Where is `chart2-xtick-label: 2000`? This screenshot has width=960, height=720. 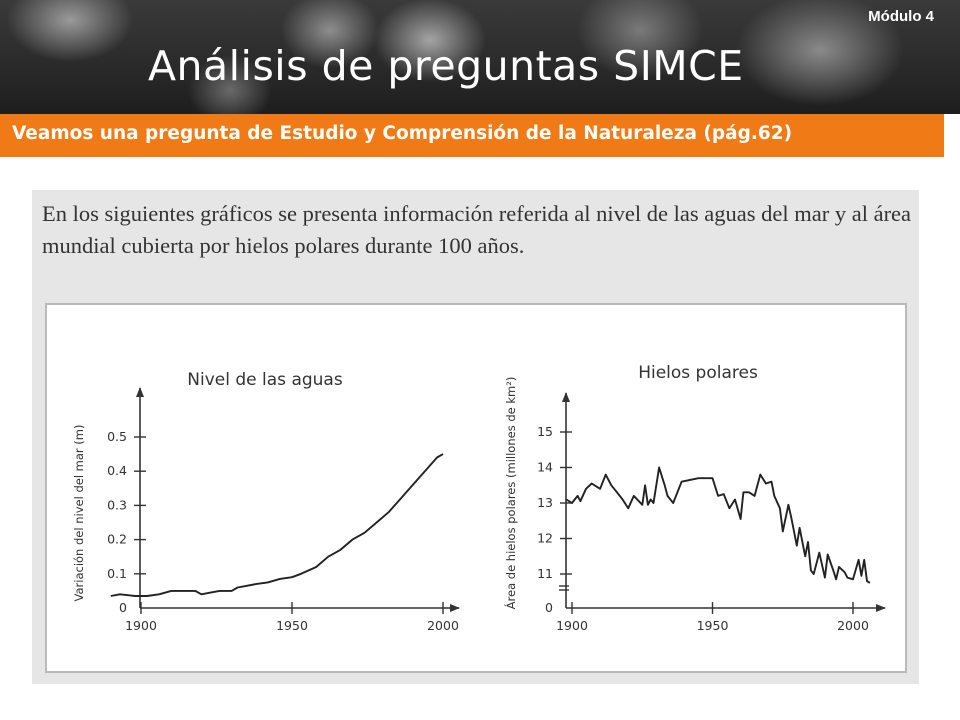
chart2-xtick-label: 2000 is located at coordinates (853, 625).